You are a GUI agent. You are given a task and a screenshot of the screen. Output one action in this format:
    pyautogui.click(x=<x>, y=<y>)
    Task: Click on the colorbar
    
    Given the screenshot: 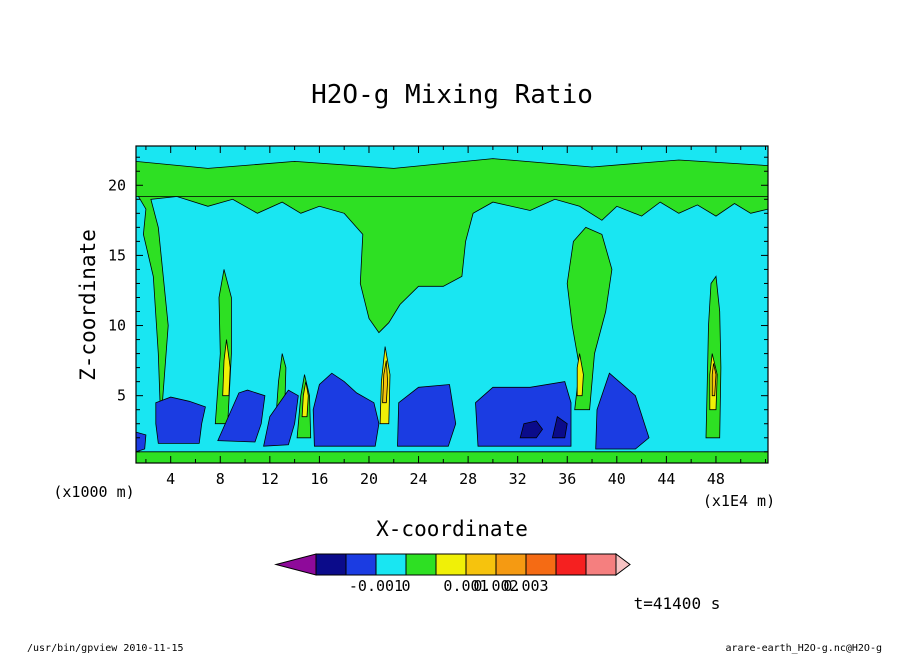 What is the action you would take?
    pyautogui.click(x=452, y=564)
    